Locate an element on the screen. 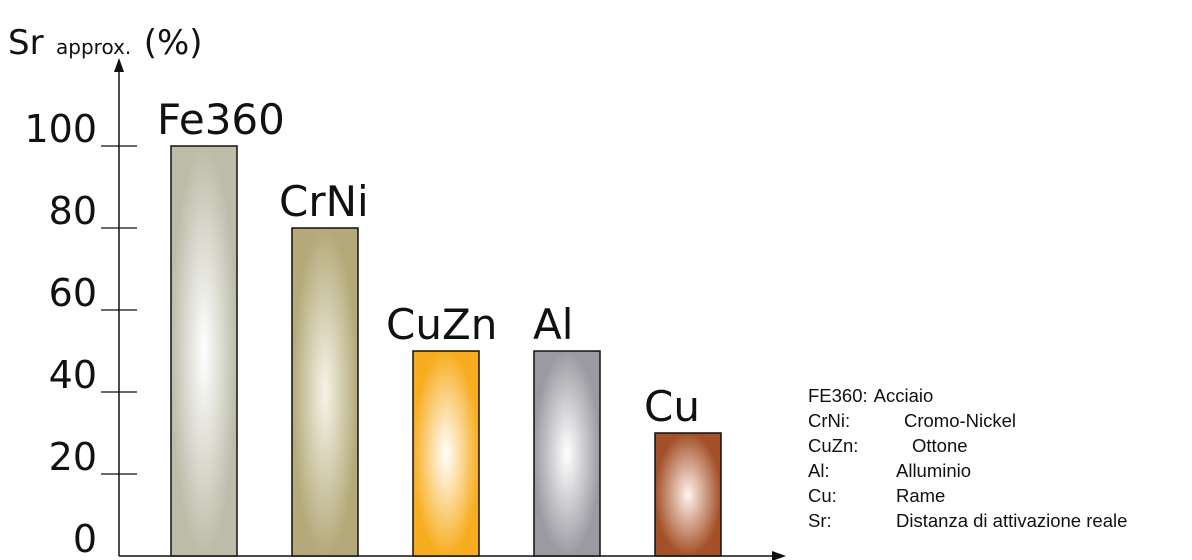 This screenshot has height=560, width=1192. y-axis-title: Sr approx. (%) is located at coordinates (105, 43).